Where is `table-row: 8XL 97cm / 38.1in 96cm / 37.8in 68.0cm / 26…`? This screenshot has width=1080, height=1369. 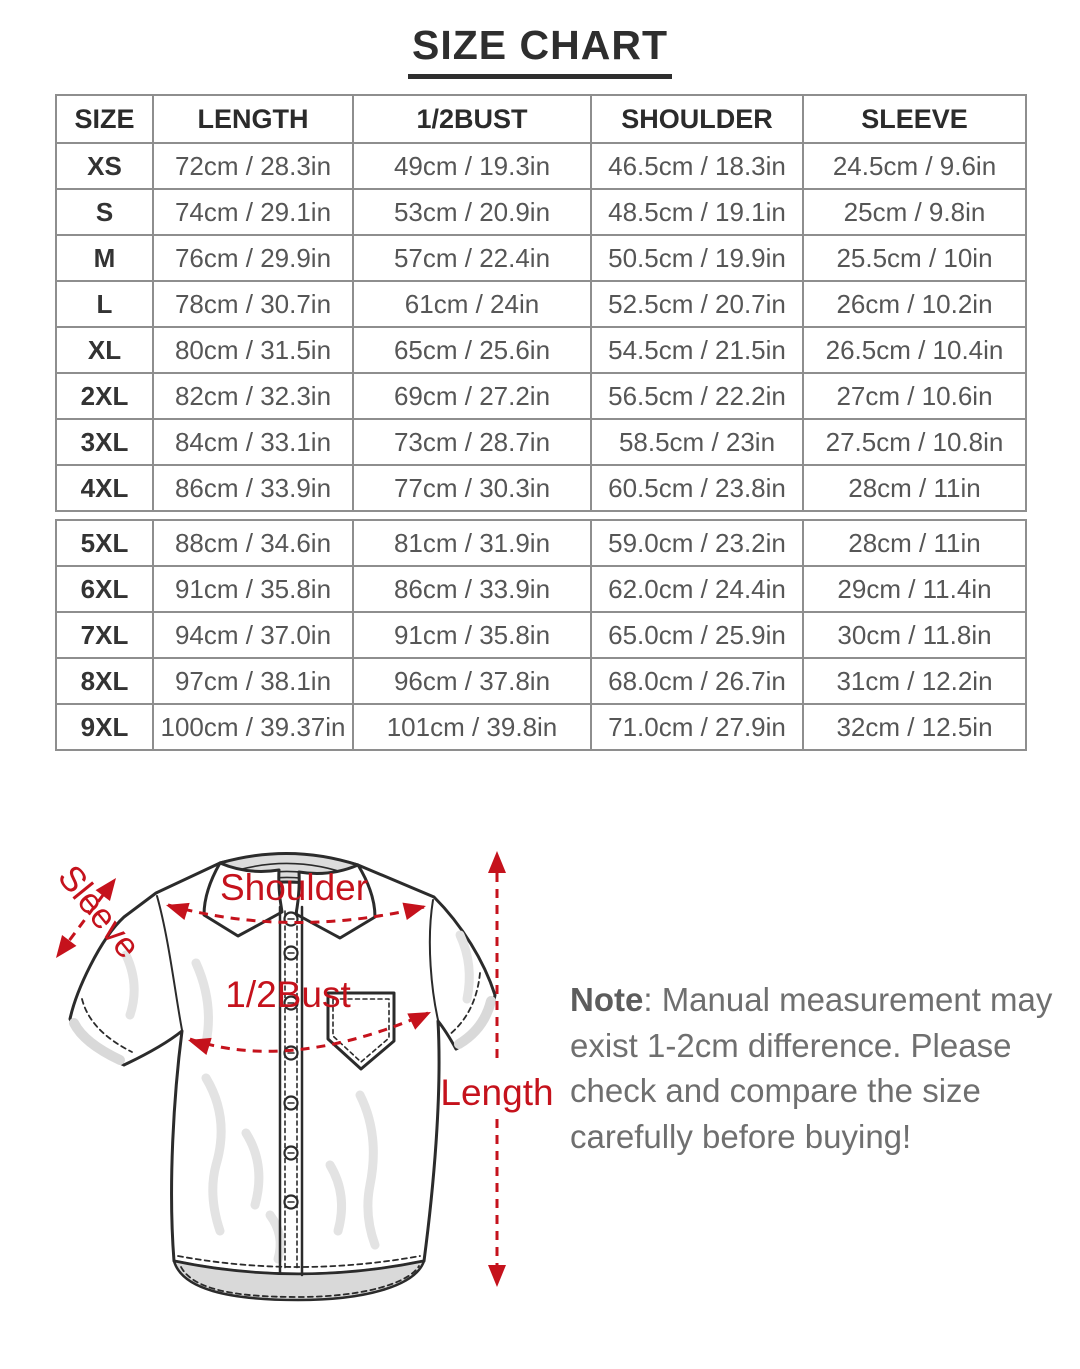 table-row: 8XL 97cm / 38.1in 96cm / 37.8in 68.0cm / 26… is located at coordinates (541, 681).